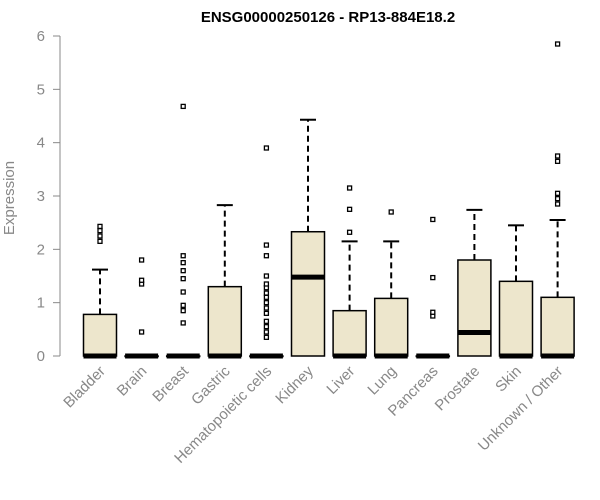 This screenshot has height=500, width=600. What do you see at coordinates (294, 384) in the screenshot?
I see `x-tick-label: Kidney` at bounding box center [294, 384].